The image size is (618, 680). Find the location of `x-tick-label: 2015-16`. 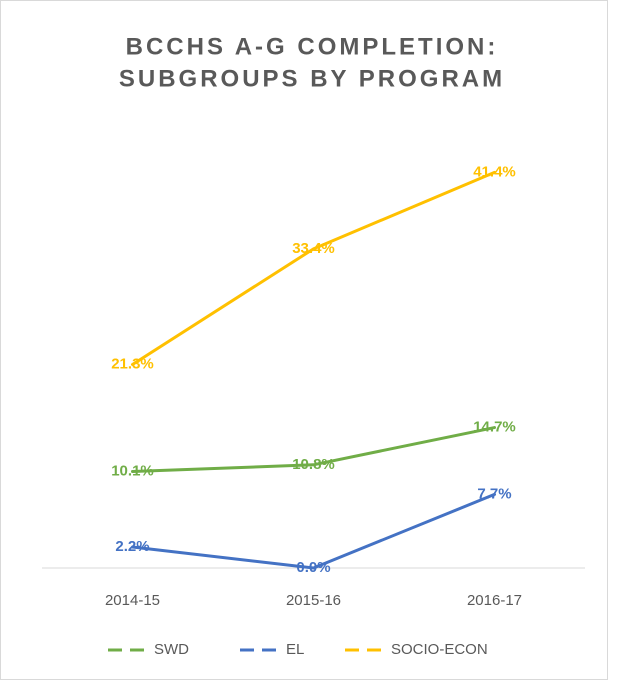

x-tick-label: 2015-16 is located at coordinates (313, 600).